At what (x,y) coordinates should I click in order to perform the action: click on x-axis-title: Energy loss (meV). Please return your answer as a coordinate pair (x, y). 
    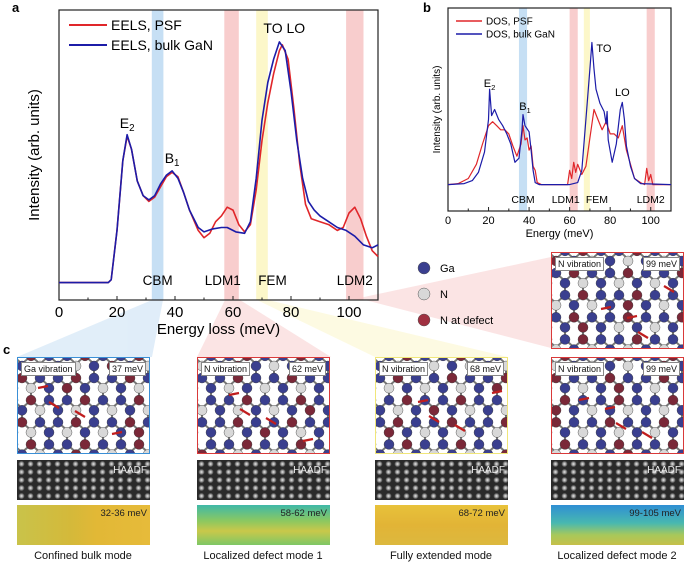
    Looking at the image, I should click on (218, 329).